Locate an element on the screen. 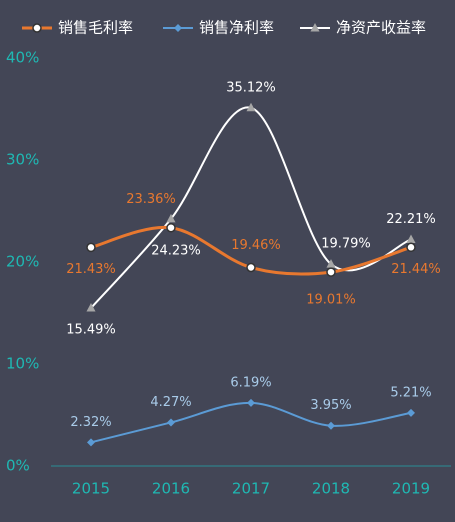 The image size is (455, 522). data-label: 19.79% is located at coordinates (346, 244).